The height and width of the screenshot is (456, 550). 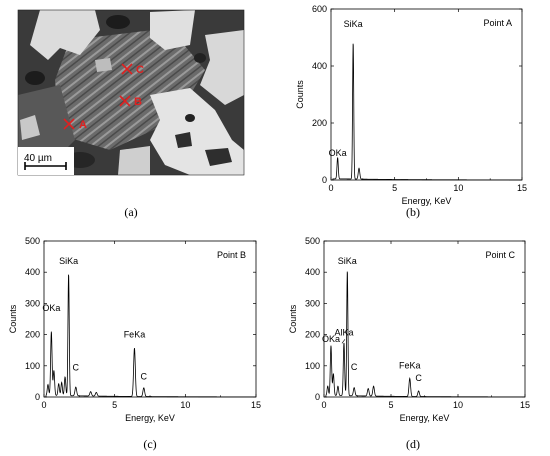 What do you see at coordinates (38, 158) in the screenshot?
I see `scale-bar-label: 40 µm` at bounding box center [38, 158].